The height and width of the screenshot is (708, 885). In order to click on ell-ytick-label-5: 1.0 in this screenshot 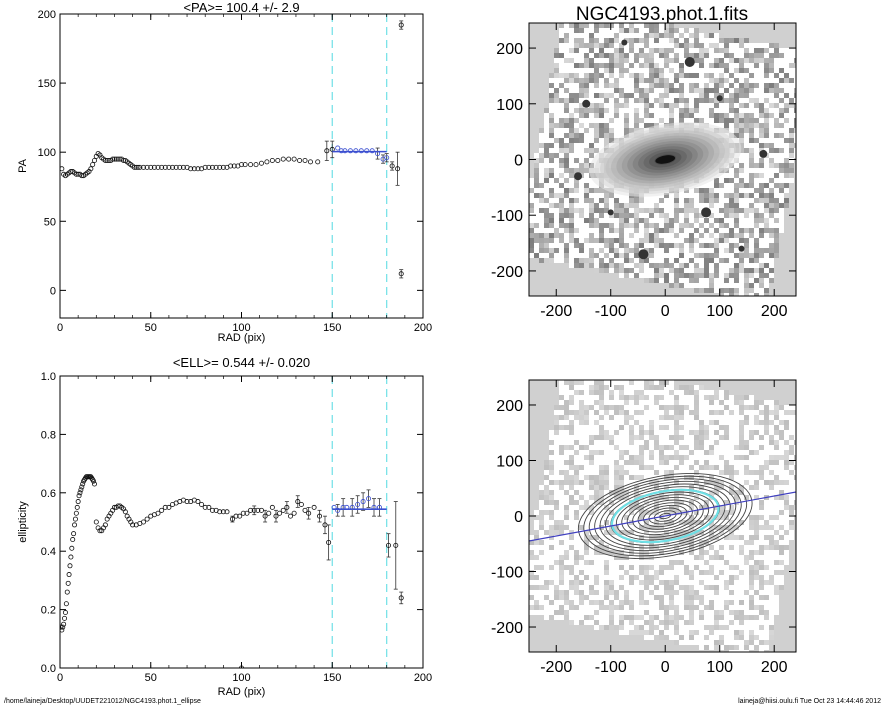, I will do `click(48, 377)`.